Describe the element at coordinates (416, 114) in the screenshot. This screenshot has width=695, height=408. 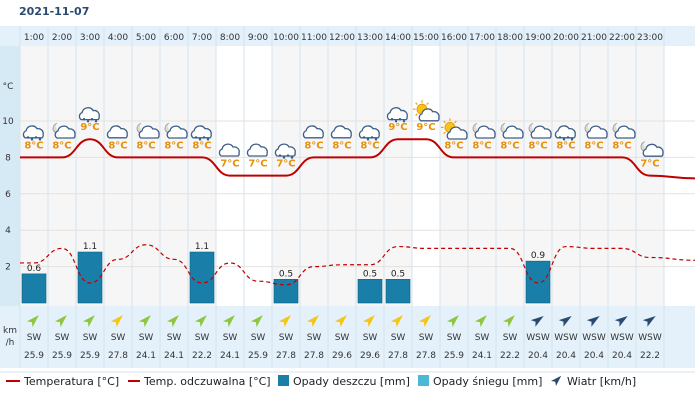
I see `sun-ray` at that location.